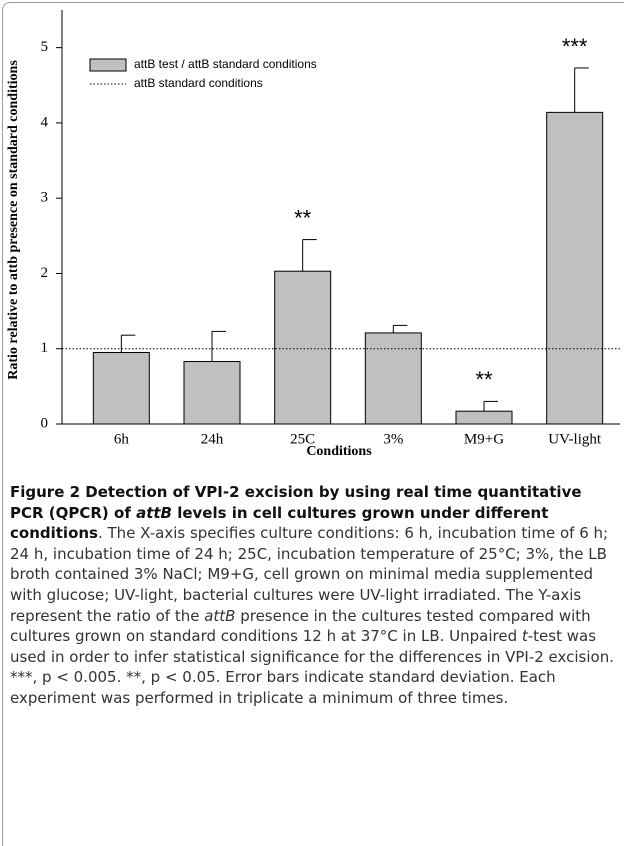  What do you see at coordinates (484, 439) in the screenshot?
I see `x-tick-label: M9+G` at bounding box center [484, 439].